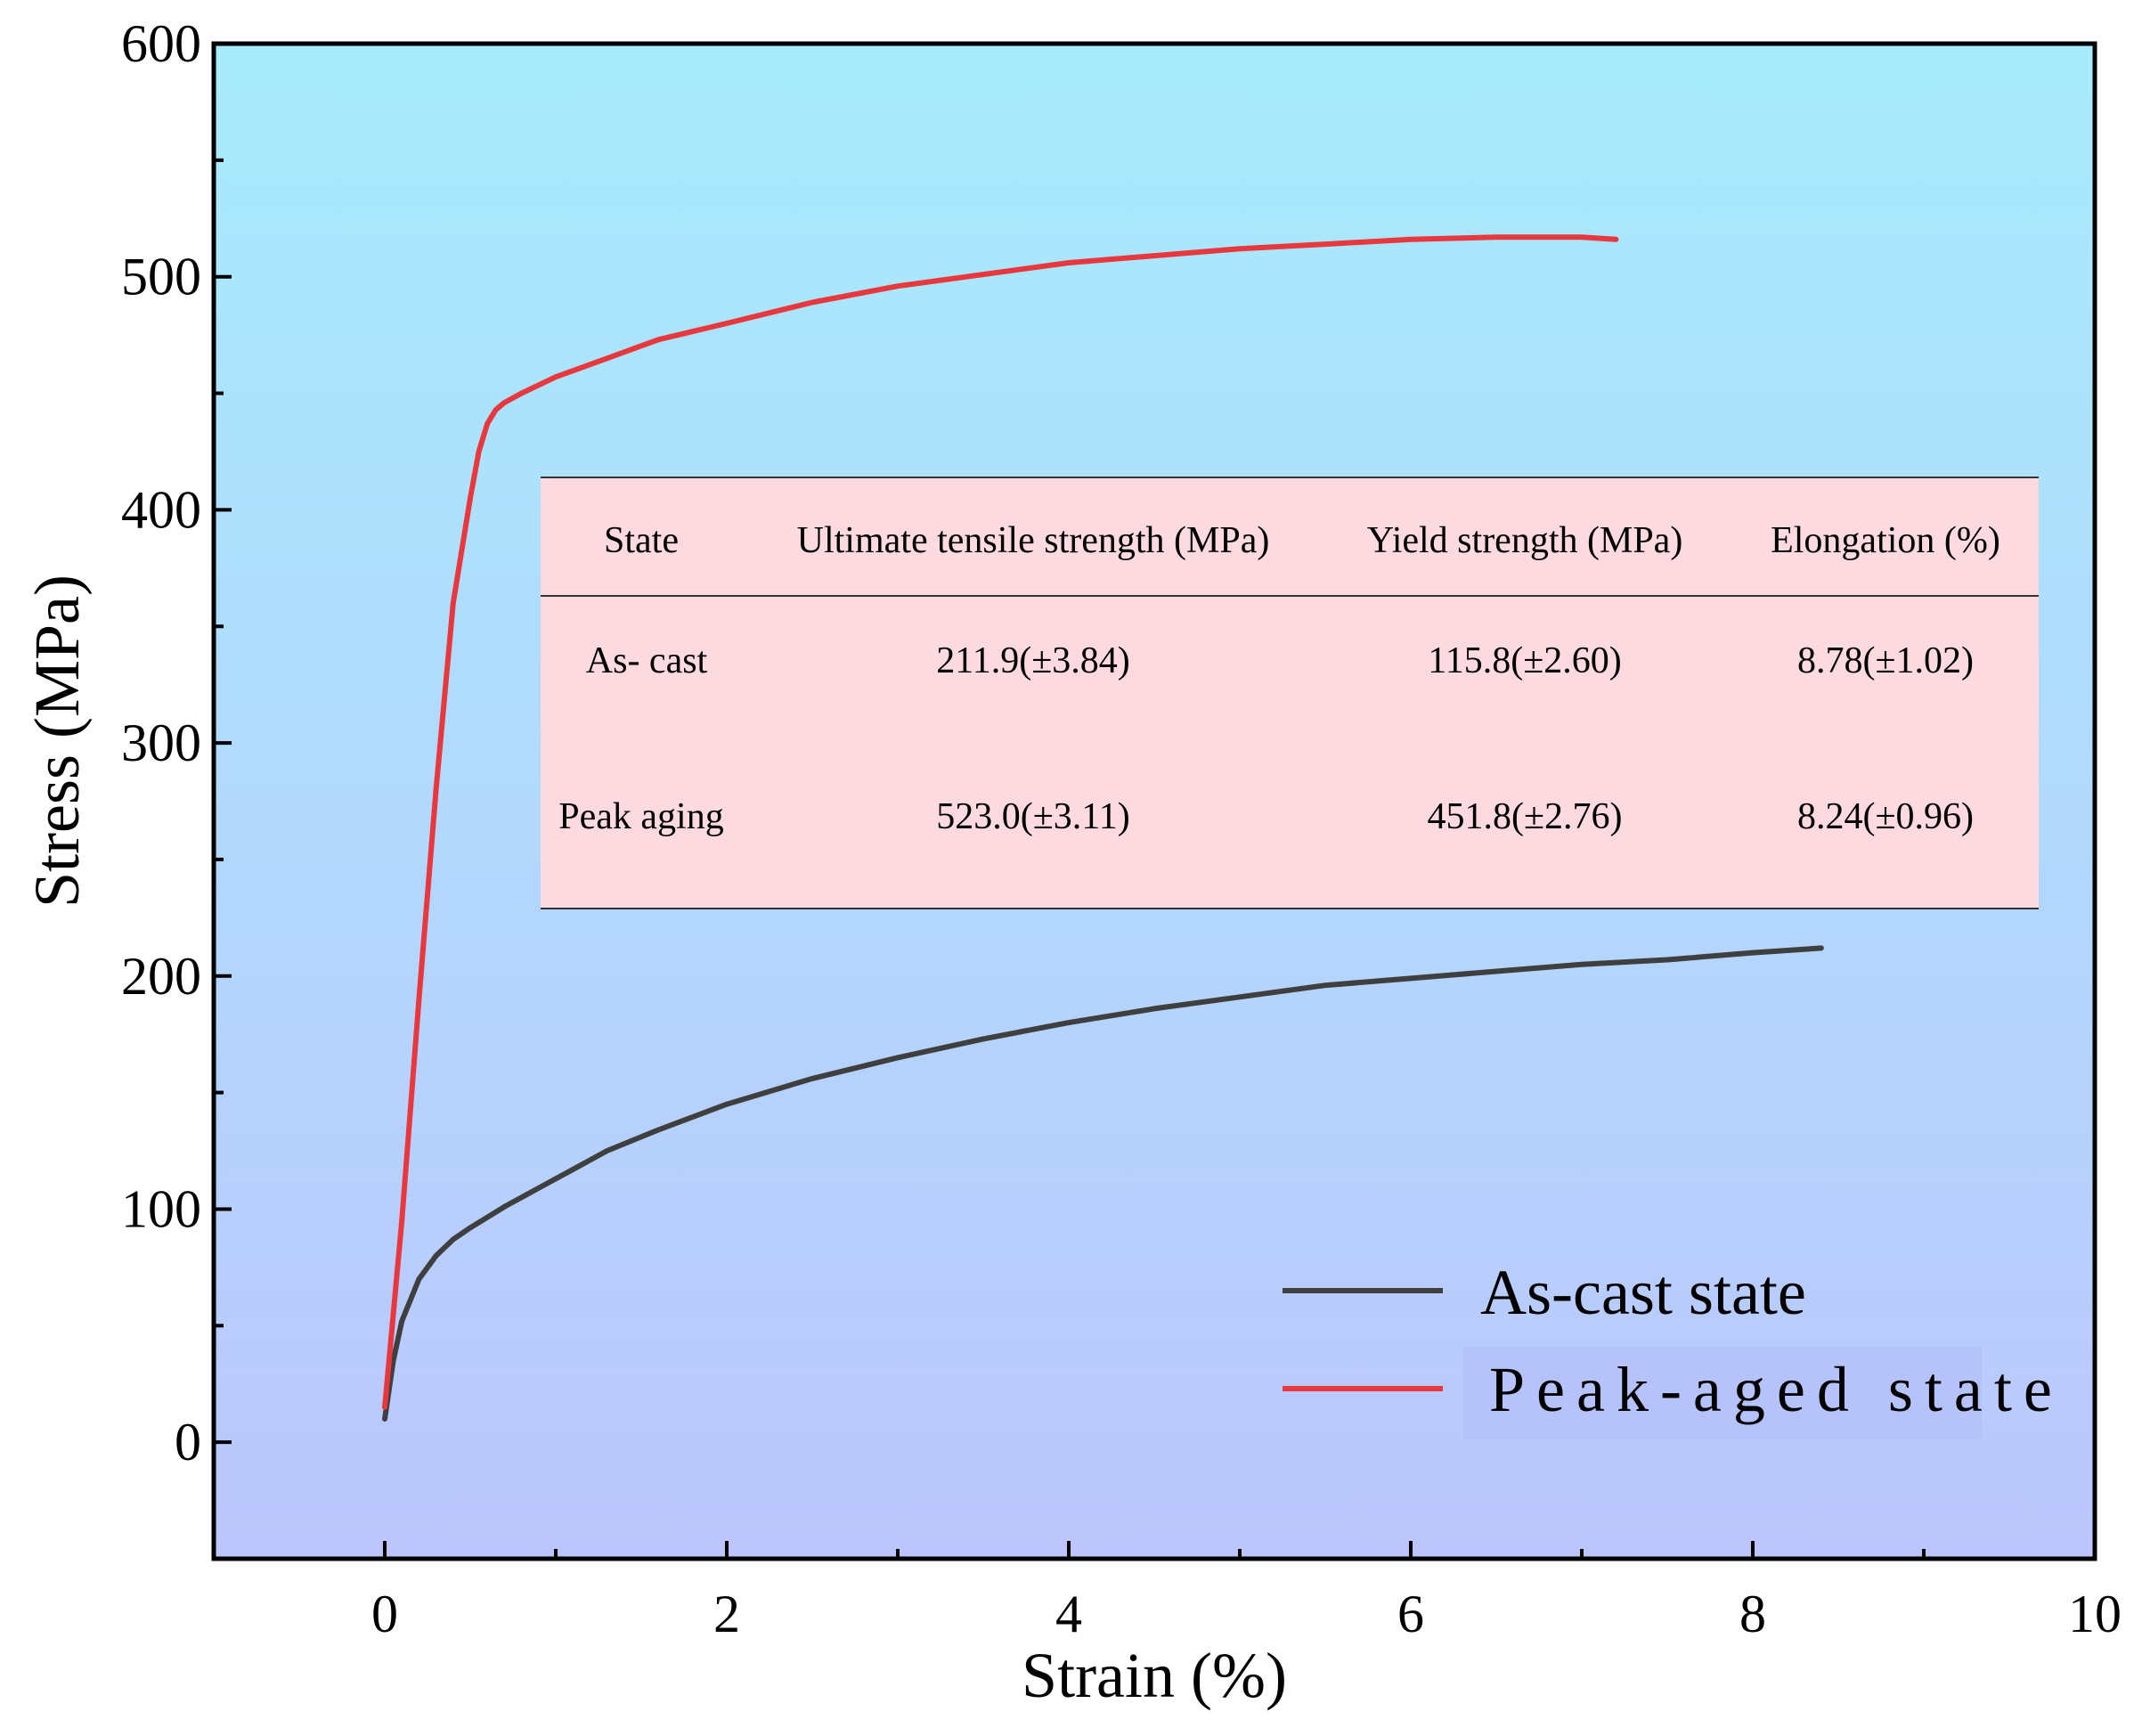 The height and width of the screenshot is (1736, 2142). What do you see at coordinates (1524, 661) in the screenshot?
I see `table-cell-yield: 115.8(±2.60)` at bounding box center [1524, 661].